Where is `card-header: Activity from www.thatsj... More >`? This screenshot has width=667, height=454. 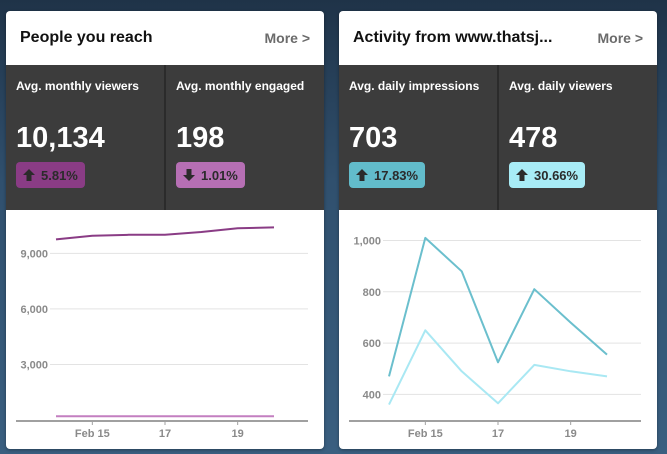
card-header: Activity from www.thatsj... More > is located at coordinates (498, 38).